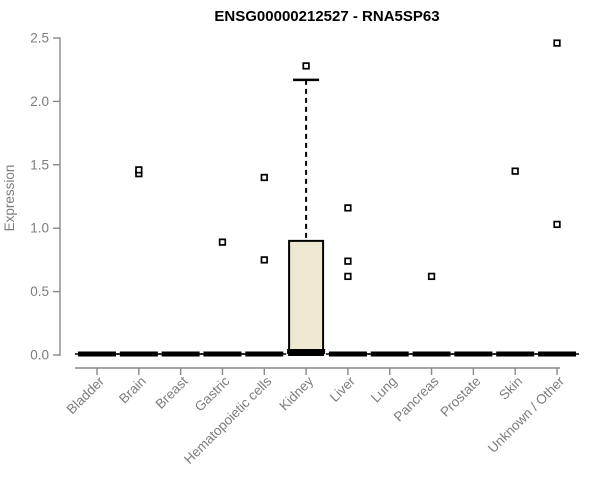 This screenshot has height=500, width=600. What do you see at coordinates (39, 101) in the screenshot?
I see `y-tick-label: 2.0` at bounding box center [39, 101].